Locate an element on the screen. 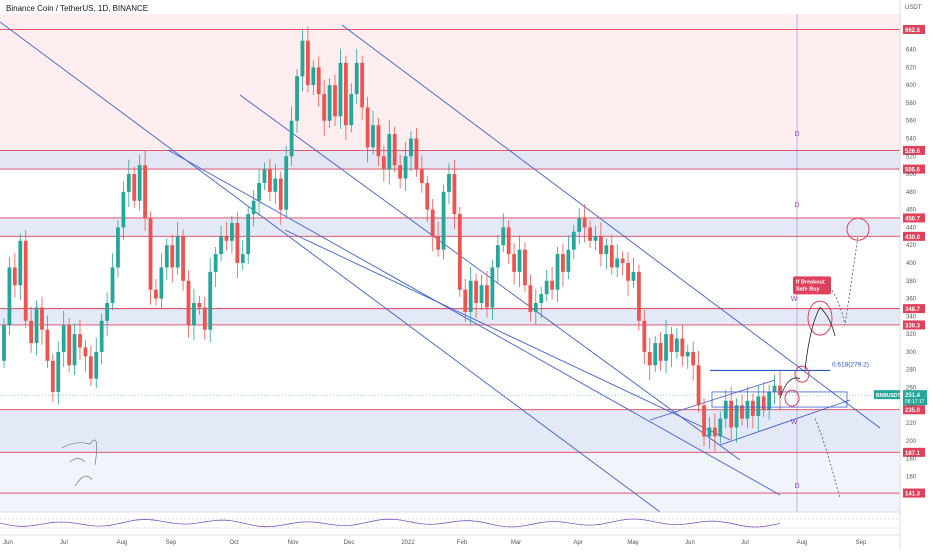 Image resolution: width=932 pixels, height=555 pixels. x-tick-label: Aug is located at coordinates (122, 543).